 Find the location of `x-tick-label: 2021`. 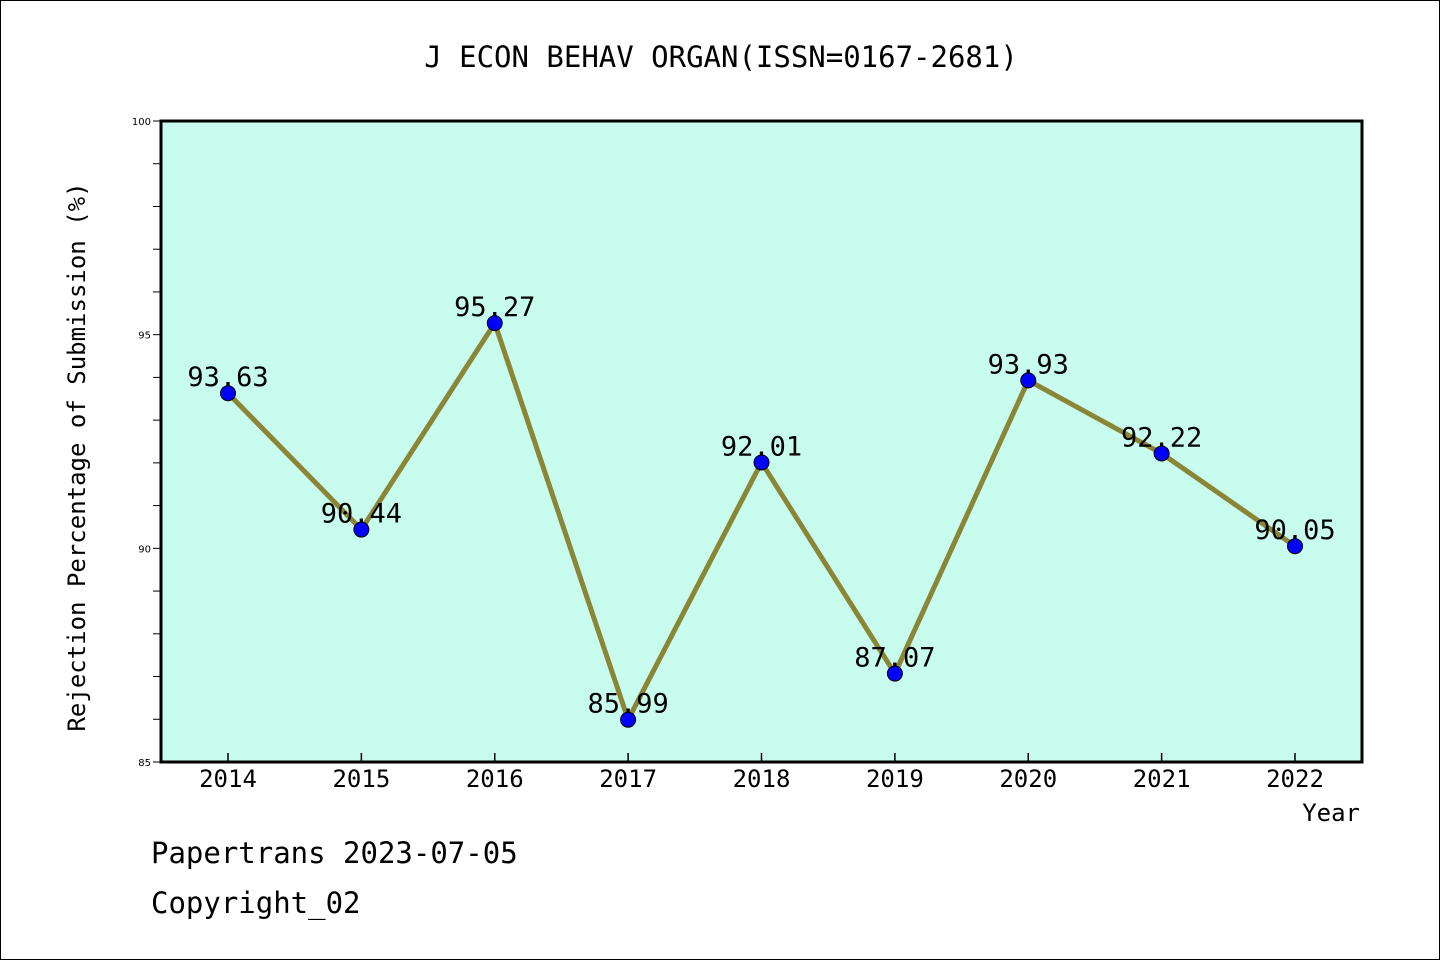

x-tick-label: 2021 is located at coordinates (1162, 779).